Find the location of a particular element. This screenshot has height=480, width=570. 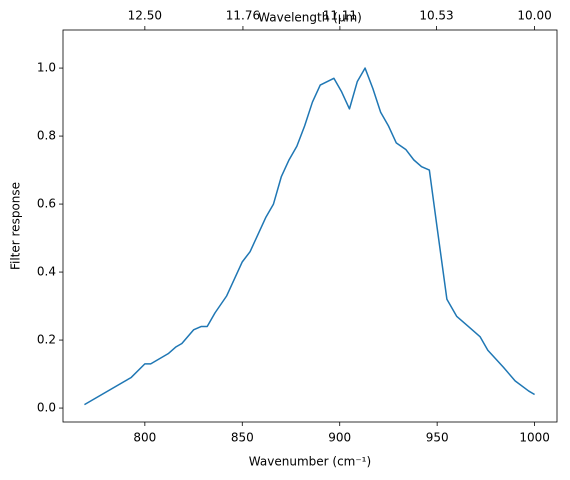

x-tick-label: 850 is located at coordinates (242, 438).